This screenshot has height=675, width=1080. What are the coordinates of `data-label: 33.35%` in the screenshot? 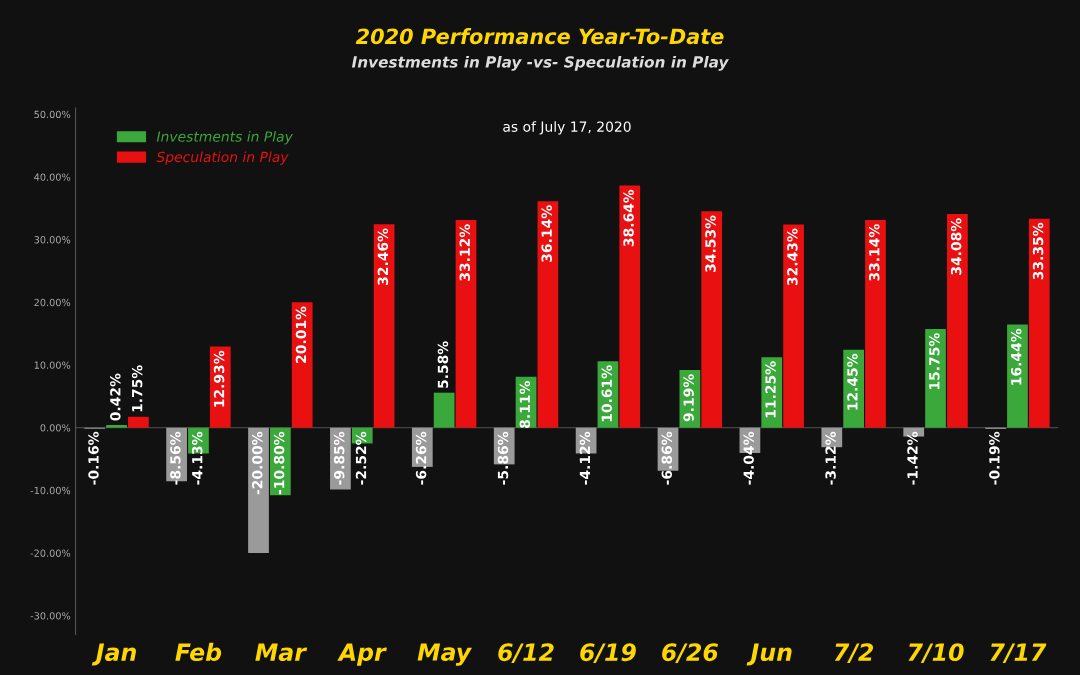 It's located at (1038, 251).